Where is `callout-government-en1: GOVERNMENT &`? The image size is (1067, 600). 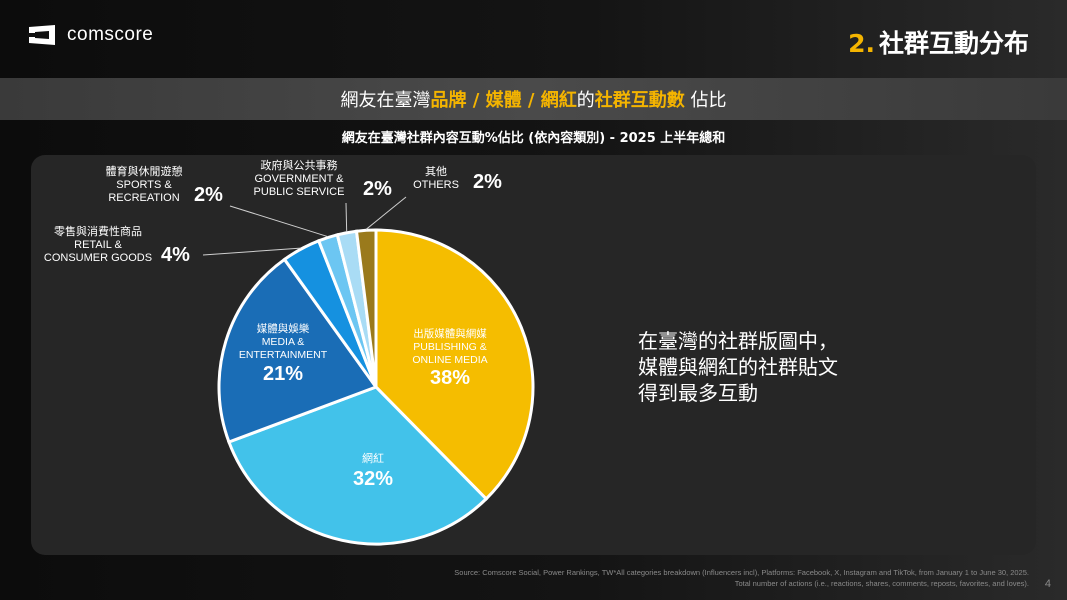 callout-government-en1: GOVERNMENT & is located at coordinates (299, 179).